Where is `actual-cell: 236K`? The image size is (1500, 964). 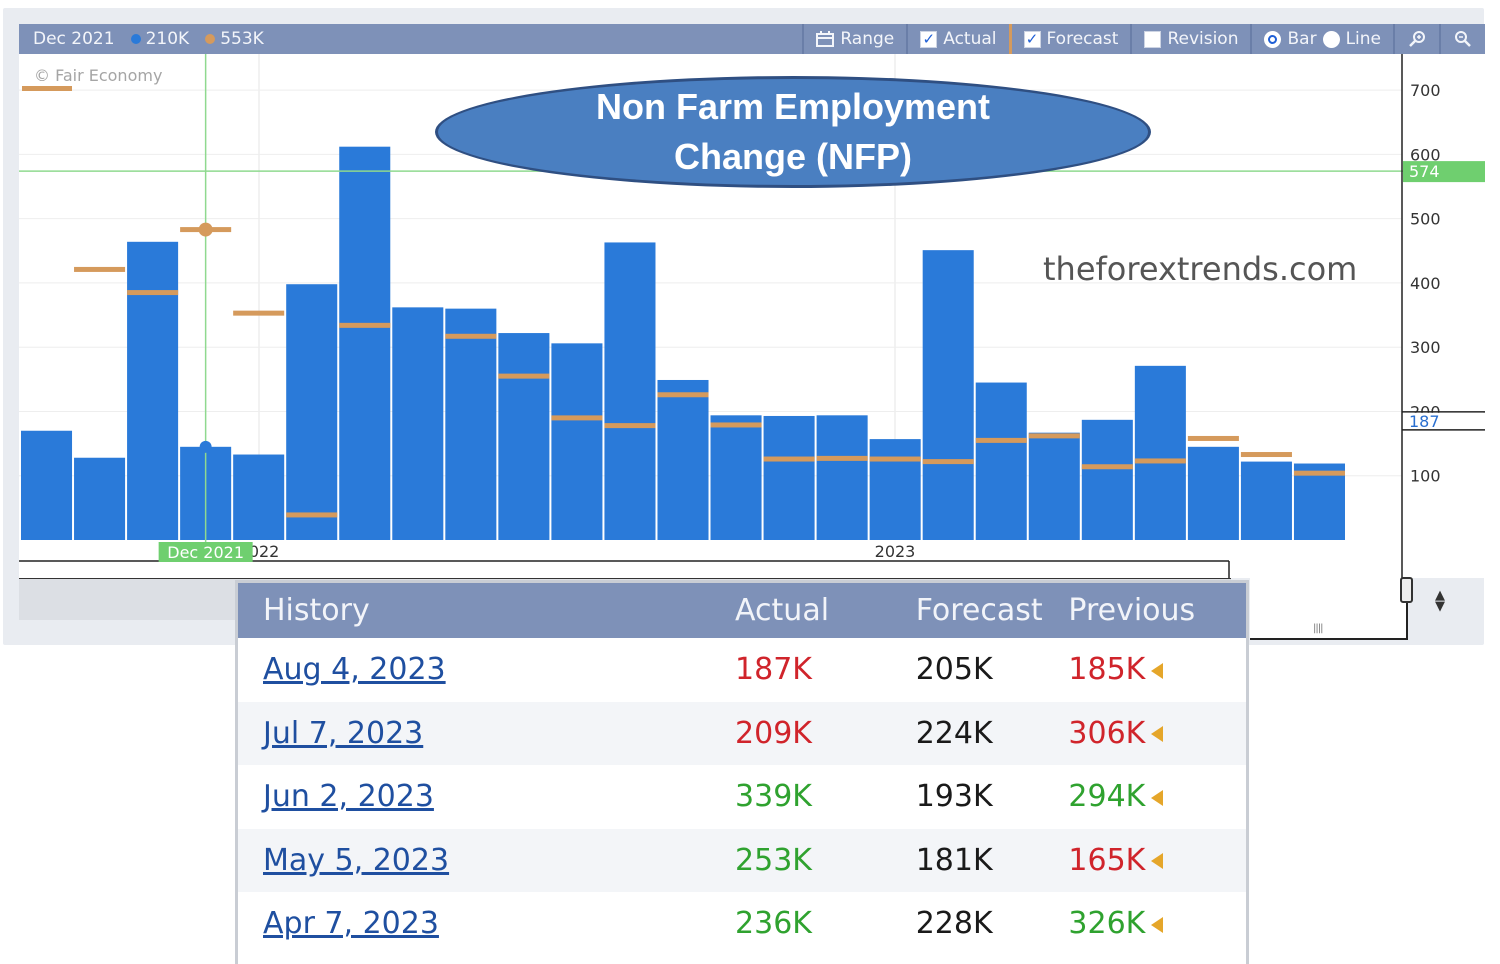 actual-cell: 236K is located at coordinates (773, 924).